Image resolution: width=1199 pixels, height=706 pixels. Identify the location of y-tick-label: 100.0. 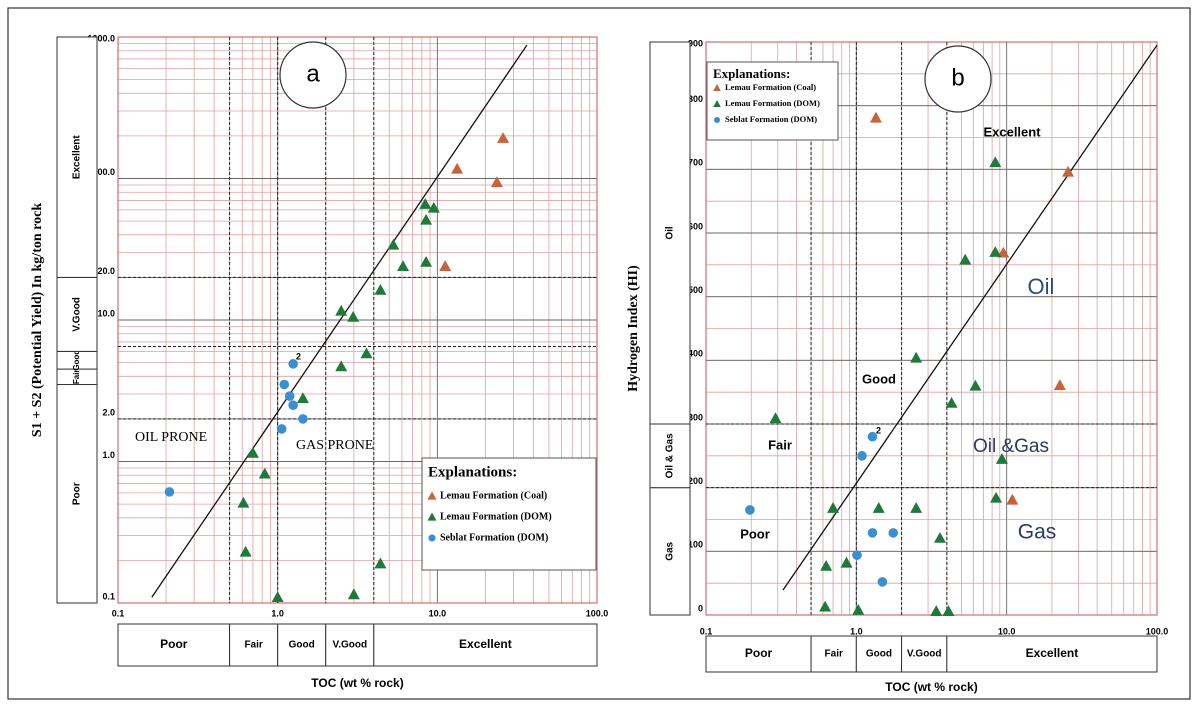
(103, 172).